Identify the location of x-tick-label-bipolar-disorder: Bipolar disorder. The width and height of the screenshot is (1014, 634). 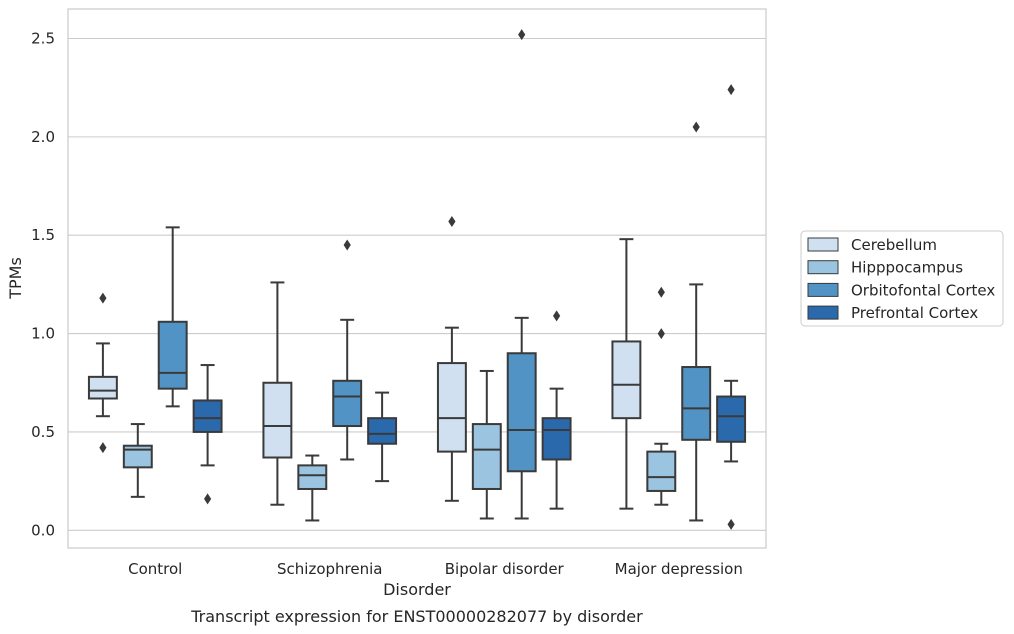
(505, 569).